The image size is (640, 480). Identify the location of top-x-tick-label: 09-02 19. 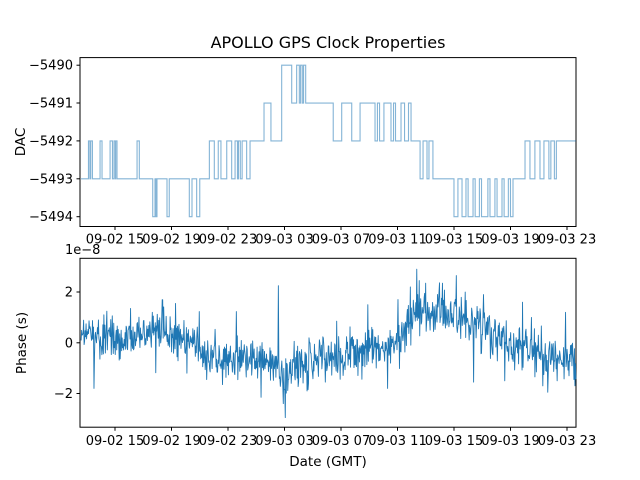
(171, 240).